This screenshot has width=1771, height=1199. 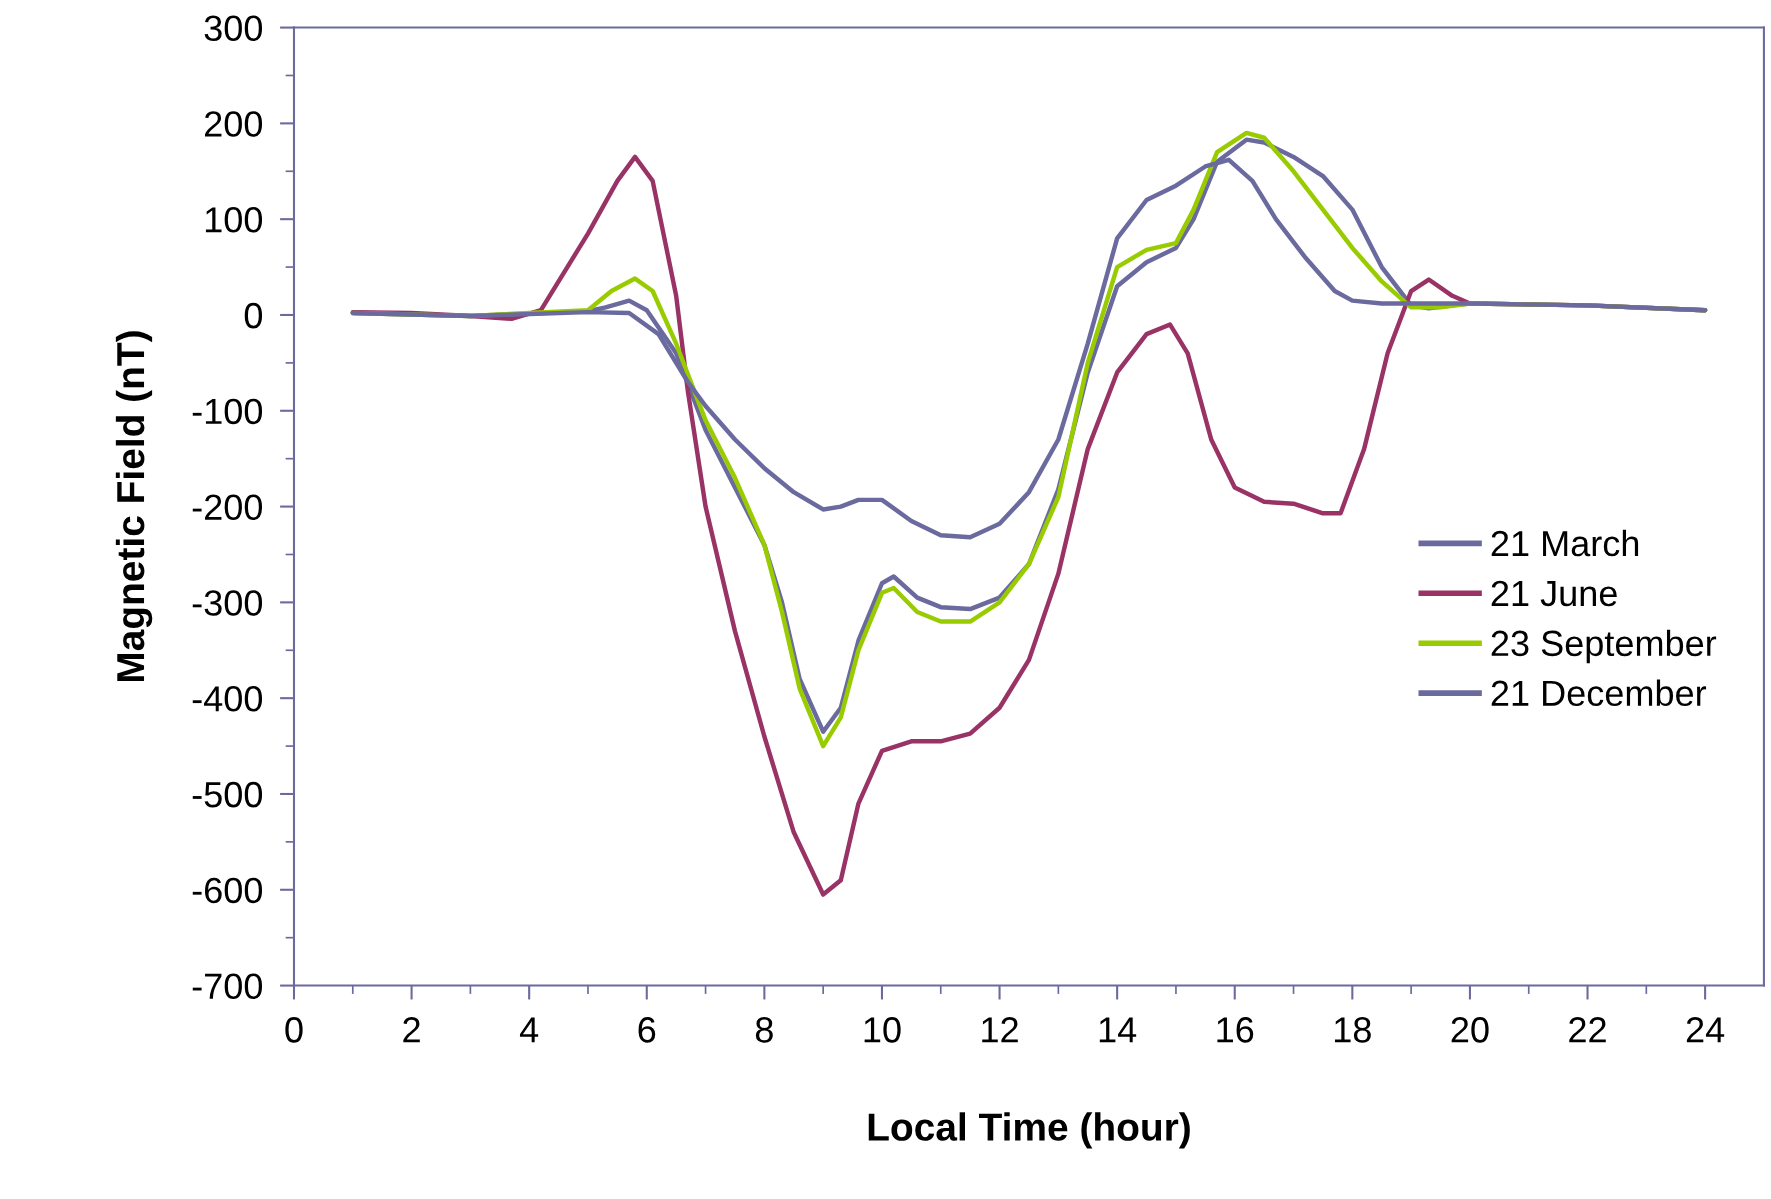 What do you see at coordinates (227, 411) in the screenshot?
I see `y-tick-label: -100` at bounding box center [227, 411].